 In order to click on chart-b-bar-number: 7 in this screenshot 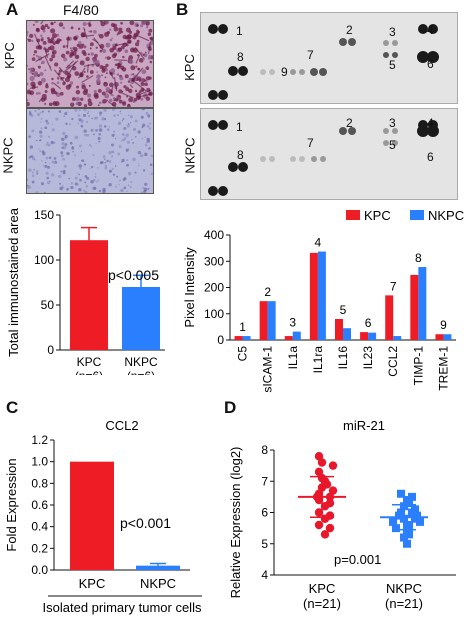, I will do `click(393, 286)`.